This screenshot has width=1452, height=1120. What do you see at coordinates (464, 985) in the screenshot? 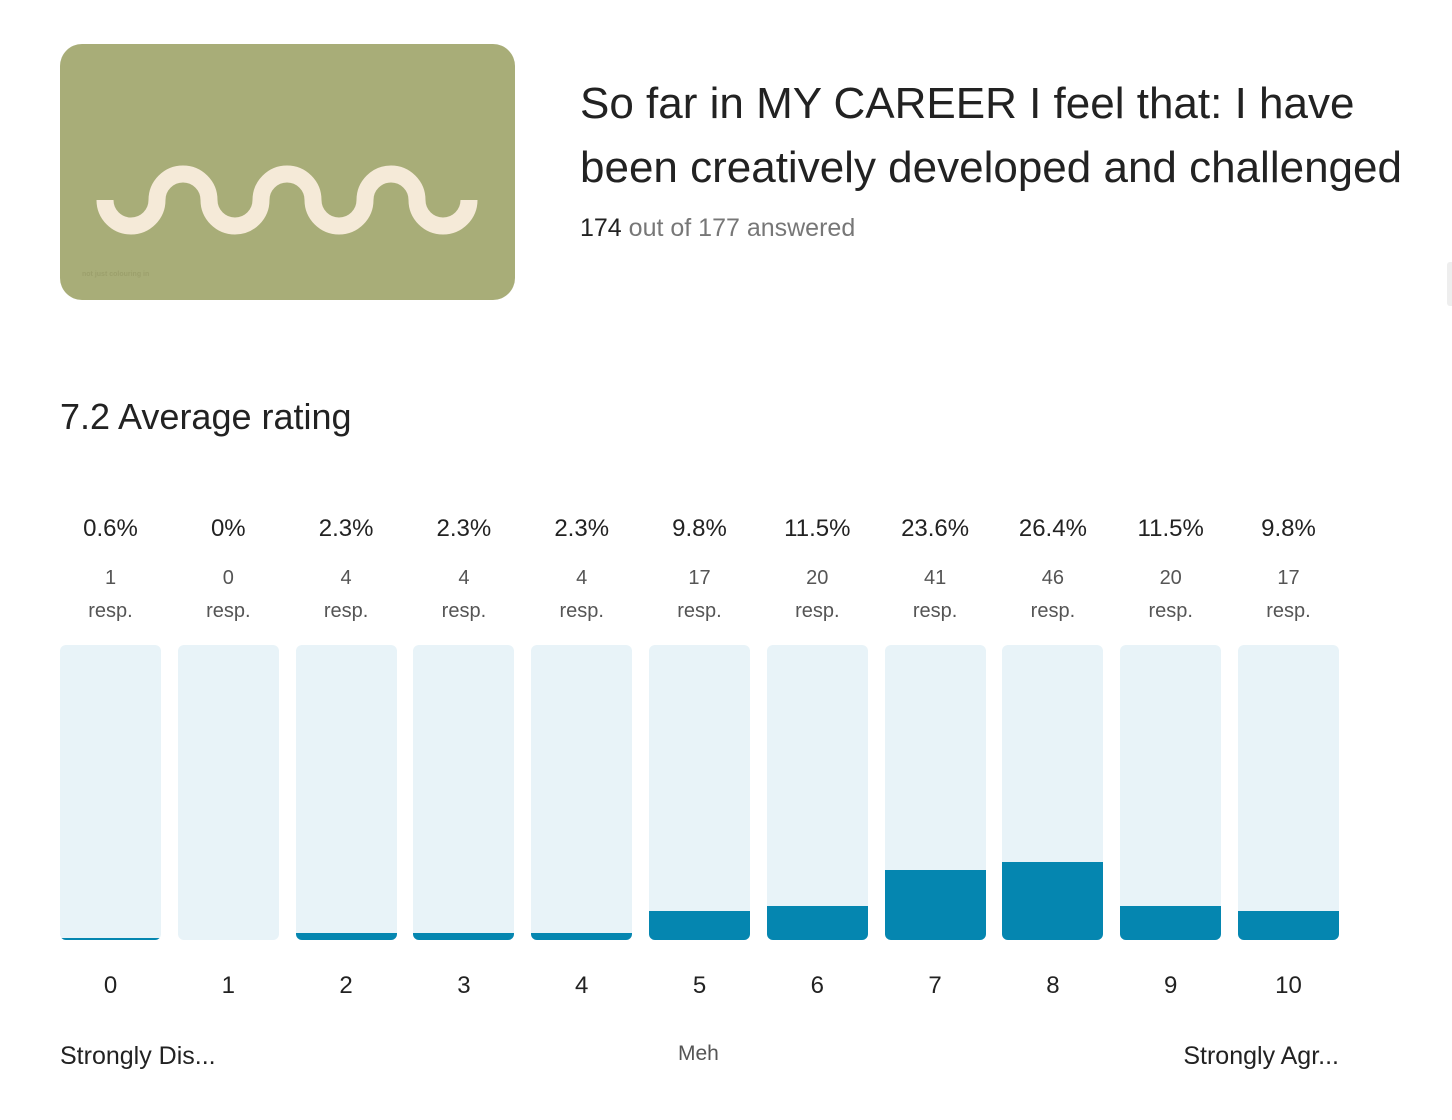
I see `x-tick-label: 3` at bounding box center [464, 985].